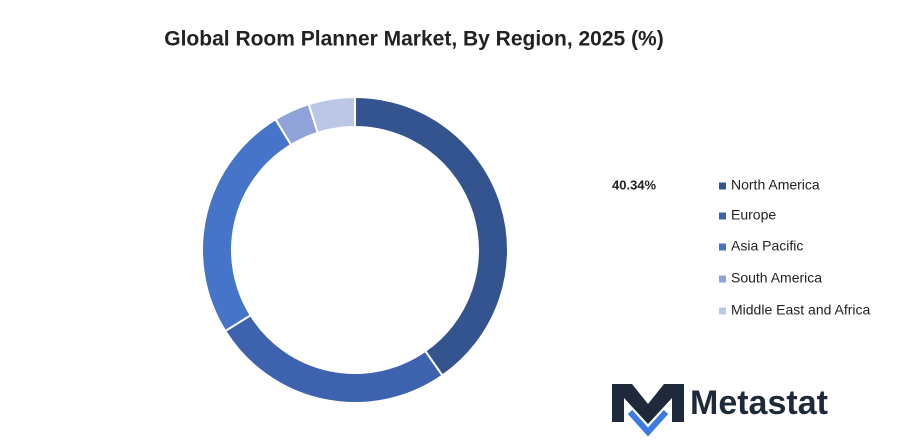 The height and width of the screenshot is (448, 901). What do you see at coordinates (634, 184) in the screenshot?
I see `value-label: 40.34%` at bounding box center [634, 184].